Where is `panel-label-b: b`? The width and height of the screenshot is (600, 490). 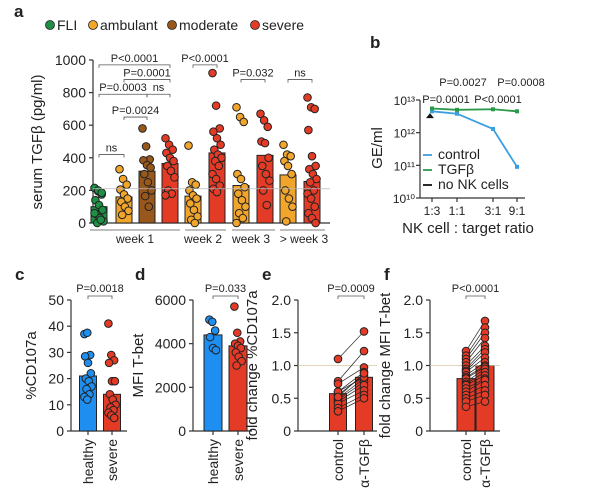
panel-label-b: b is located at coordinates (375, 42).